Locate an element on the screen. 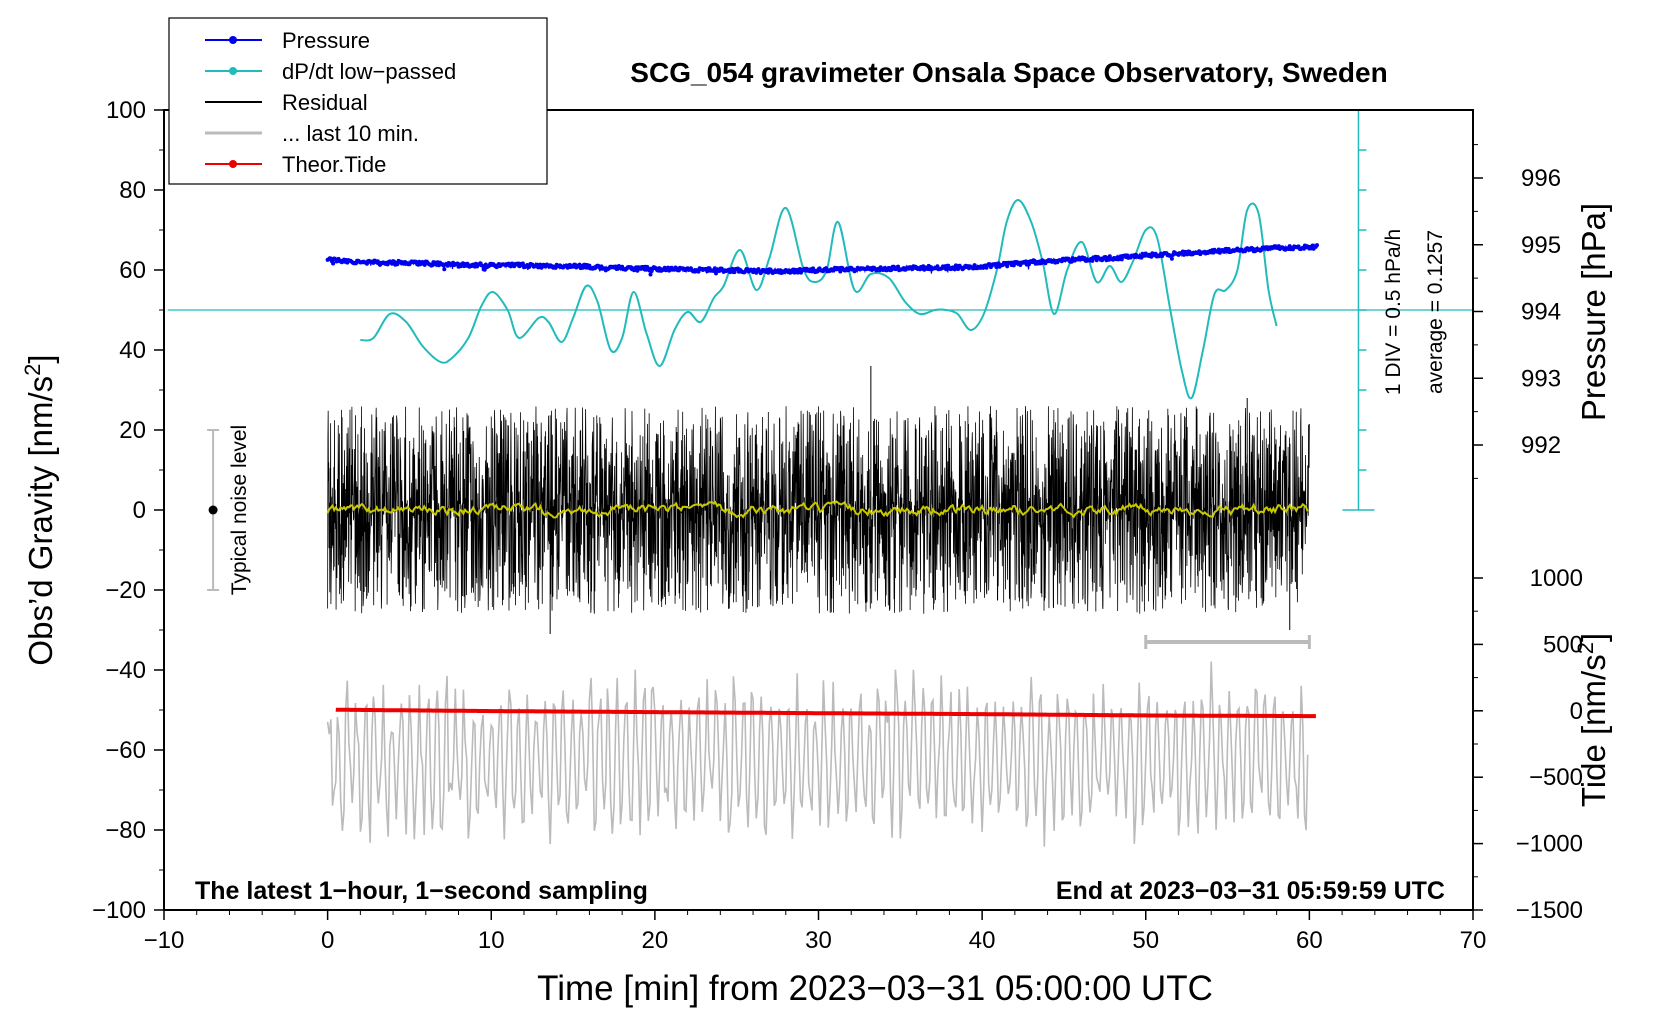  y-tick-label: −60 is located at coordinates (125, 750).